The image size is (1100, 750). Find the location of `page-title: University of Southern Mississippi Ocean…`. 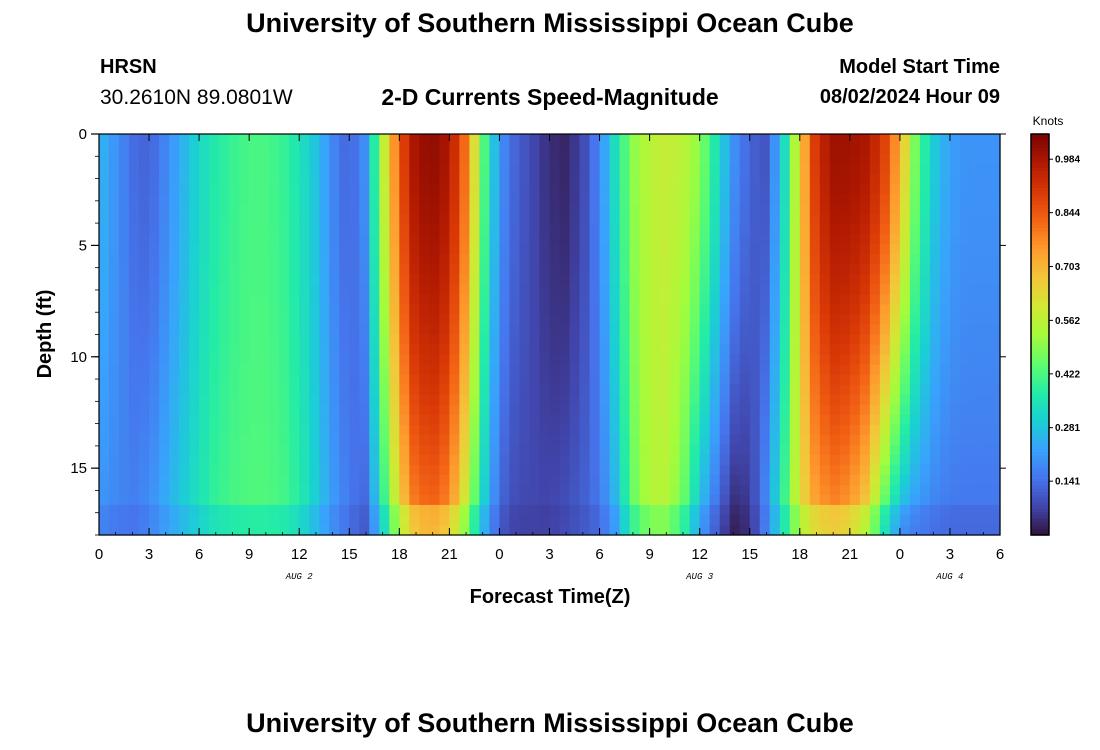

page-title: University of Southern Mississippi Ocean… is located at coordinates (550, 23).